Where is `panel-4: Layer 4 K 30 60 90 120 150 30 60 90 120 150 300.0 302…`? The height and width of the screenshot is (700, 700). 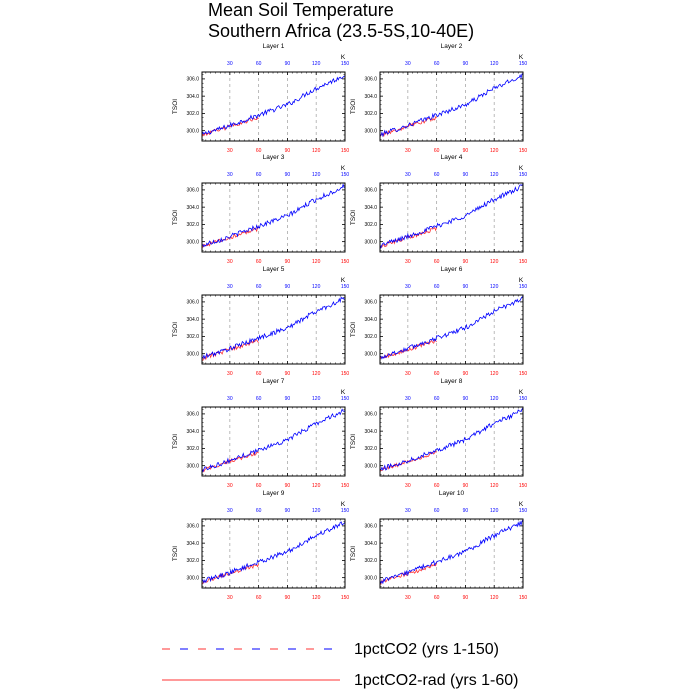 panel-4: Layer 4 K 30 60 90 120 150 30 60 90 120 150 300.0 302… is located at coordinates (438, 209).